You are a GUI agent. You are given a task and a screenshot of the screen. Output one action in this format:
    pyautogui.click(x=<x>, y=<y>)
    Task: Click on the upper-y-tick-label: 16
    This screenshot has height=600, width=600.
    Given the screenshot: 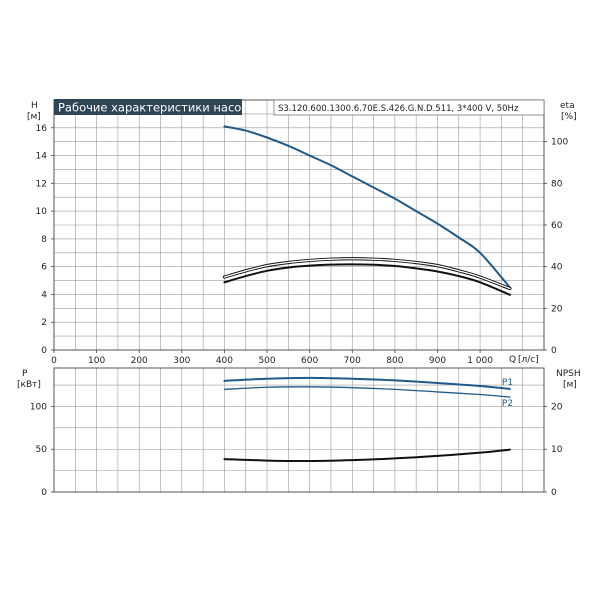 What is the action you would take?
    pyautogui.click(x=42, y=129)
    